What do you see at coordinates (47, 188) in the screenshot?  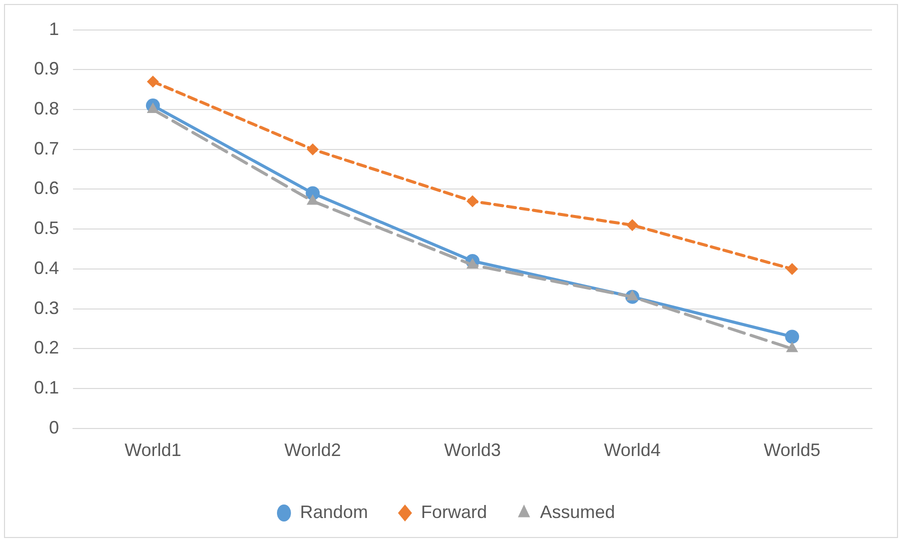 I see `y-tick-label: 0.6` at bounding box center [47, 188].